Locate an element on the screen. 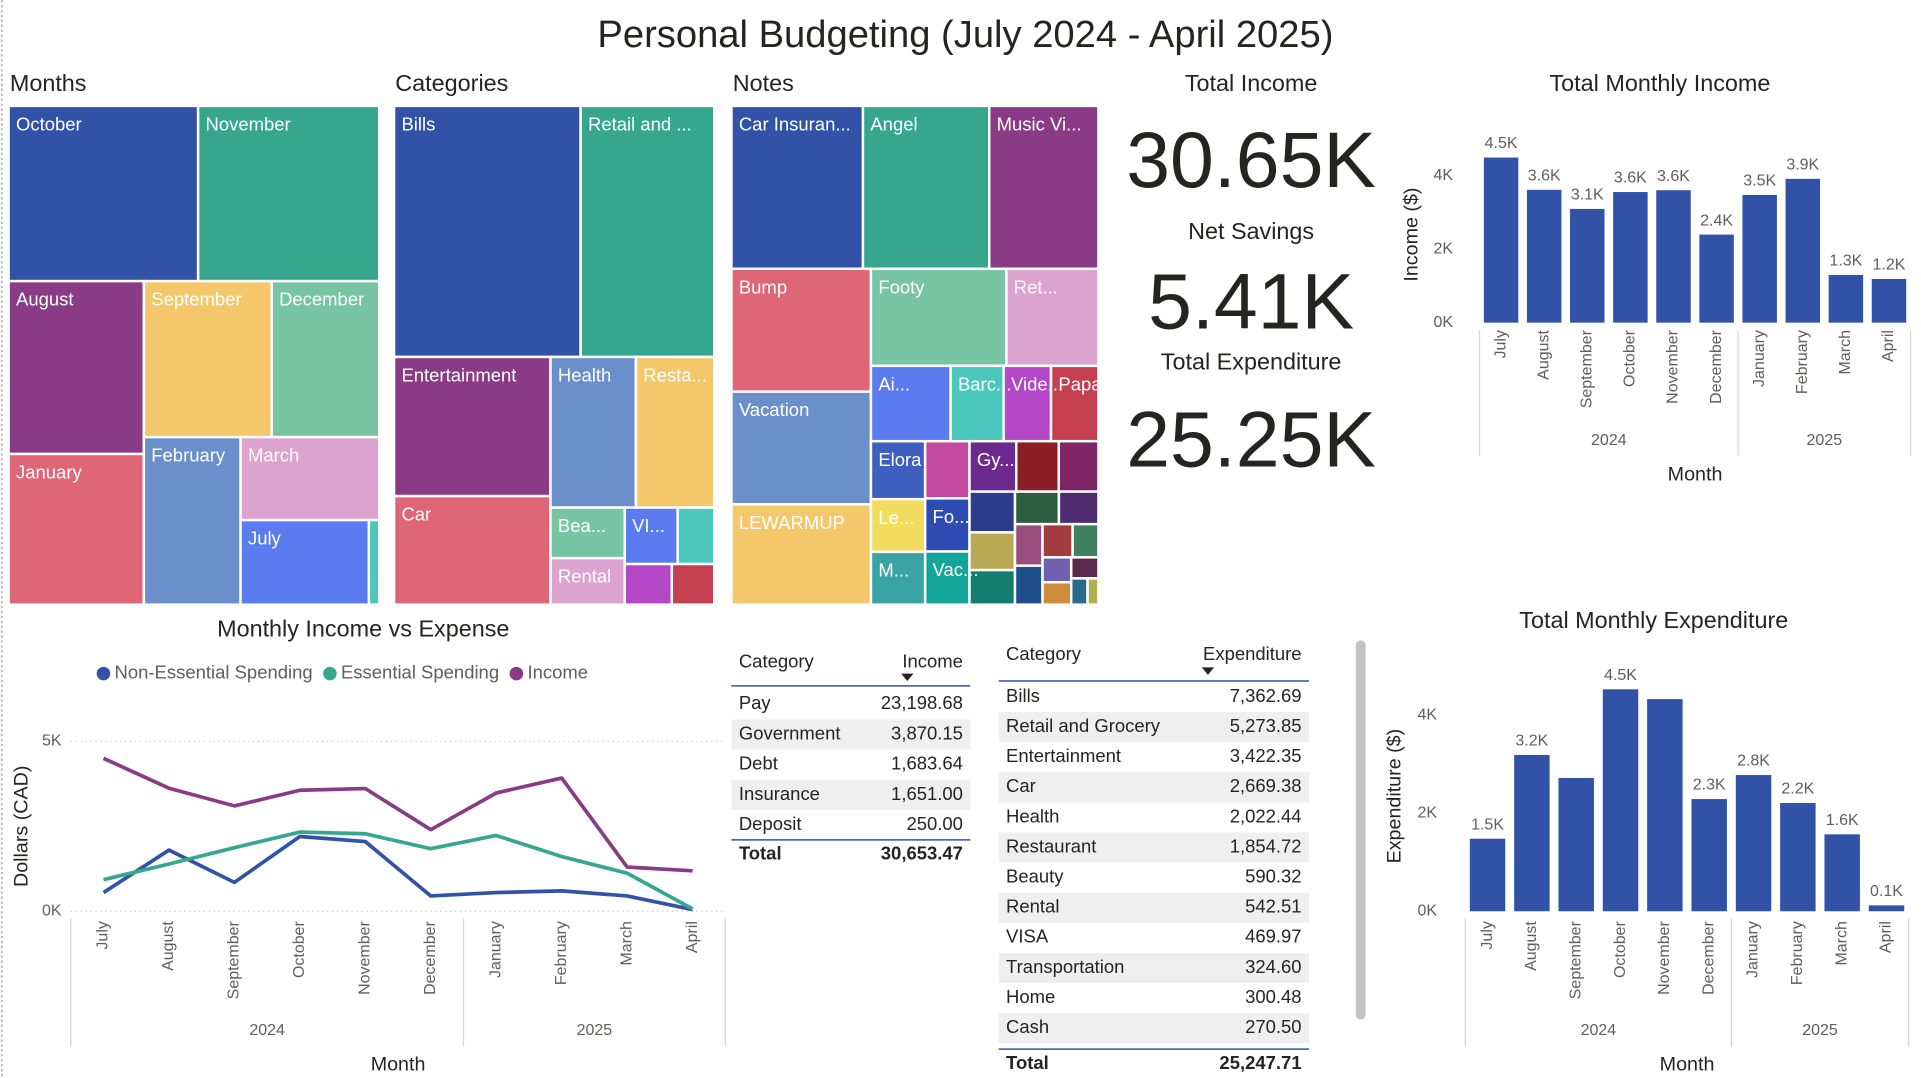  line-series is located at coordinates (397, 873).